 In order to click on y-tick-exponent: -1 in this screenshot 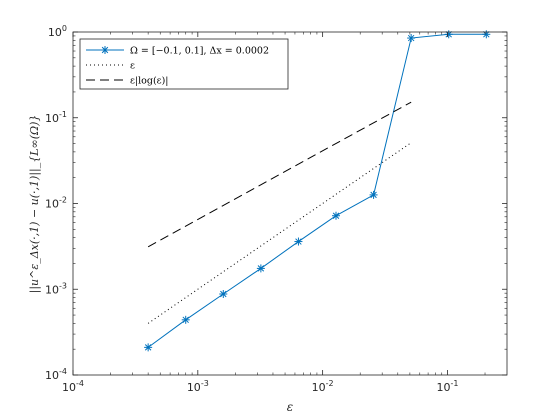, I will do `click(63, 114)`.